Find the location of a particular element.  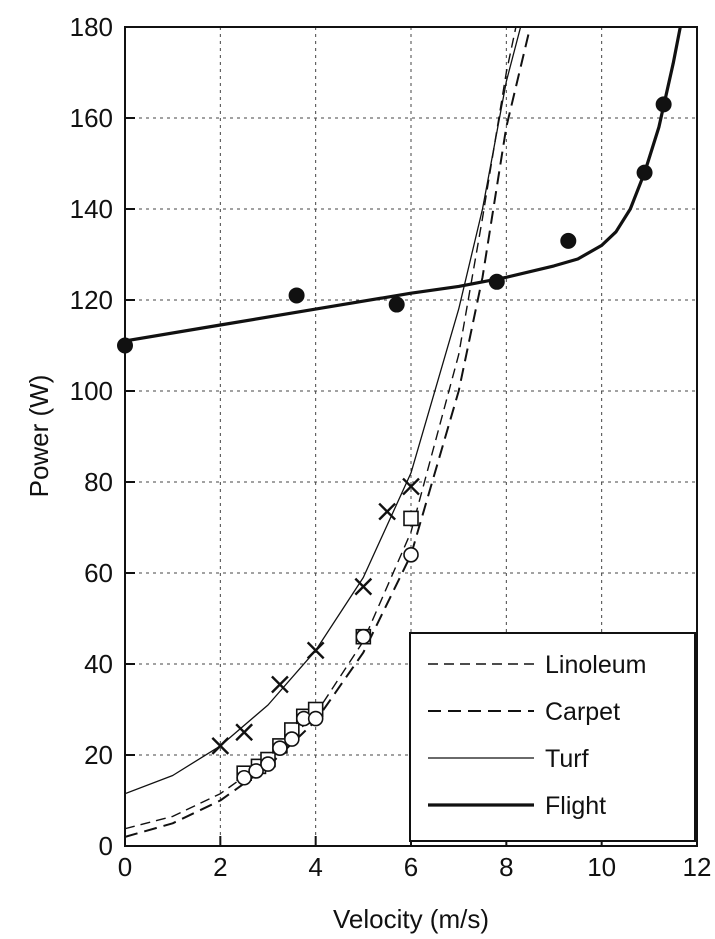

y-axis-label: Power (W) is located at coordinates (39, 436).